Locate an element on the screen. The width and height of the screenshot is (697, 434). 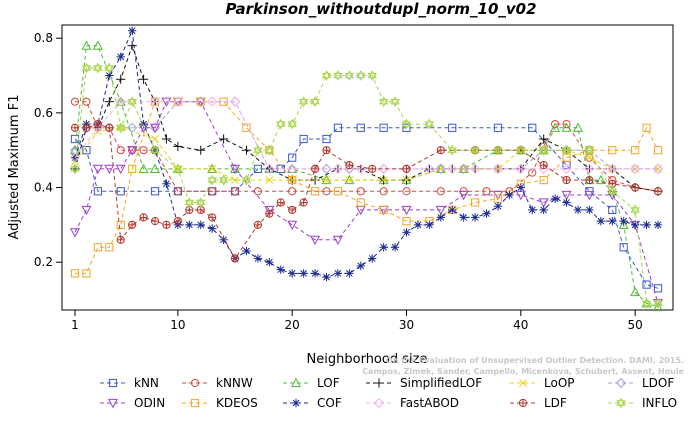
y-axis-label: Adjusted Maximum F1 is located at coordinates (14, 167).